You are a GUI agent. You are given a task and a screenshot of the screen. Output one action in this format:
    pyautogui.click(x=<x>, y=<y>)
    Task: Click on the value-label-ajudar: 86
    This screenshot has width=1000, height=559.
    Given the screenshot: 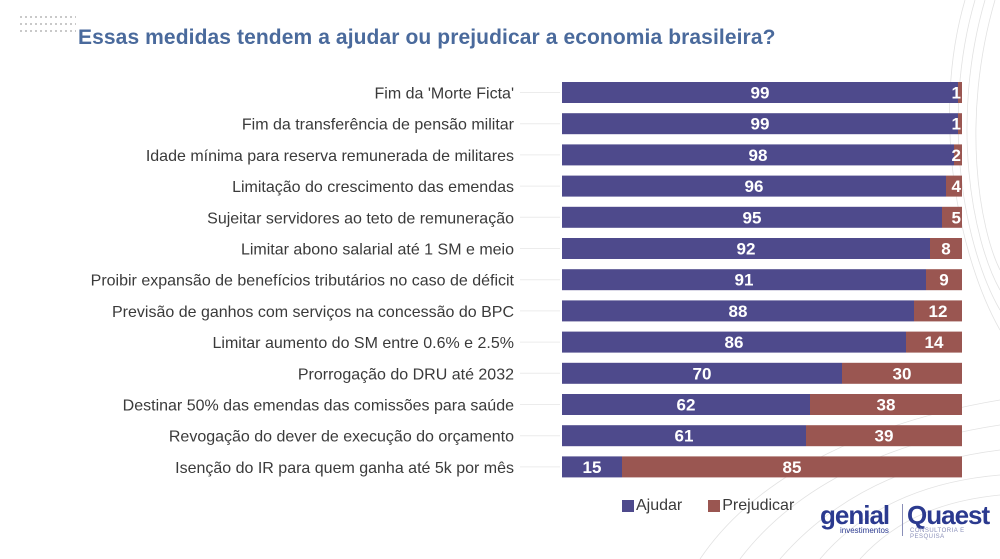 What is the action you would take?
    pyautogui.click(x=734, y=342)
    